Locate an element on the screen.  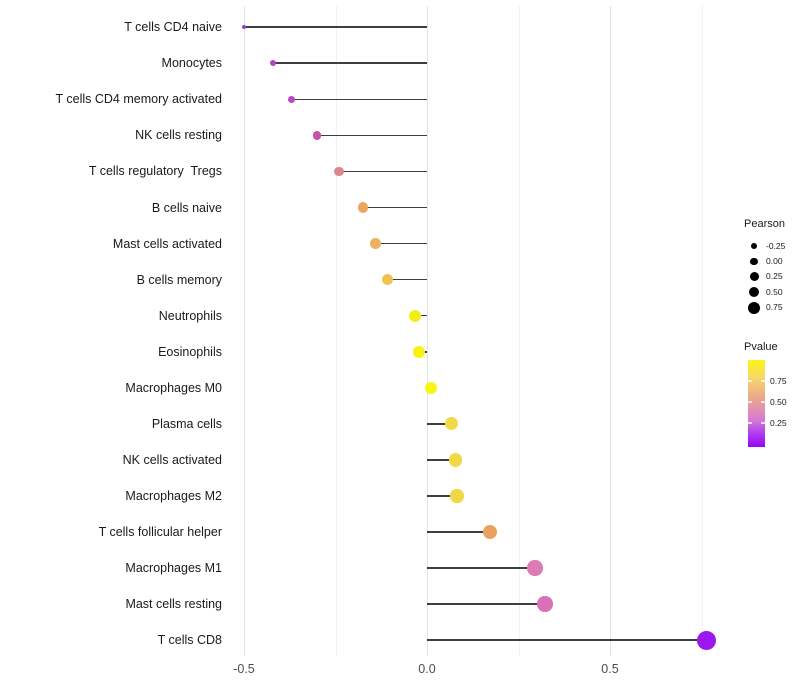
x-axis-tick-label: -0.5 is located at coordinates (244, 669).